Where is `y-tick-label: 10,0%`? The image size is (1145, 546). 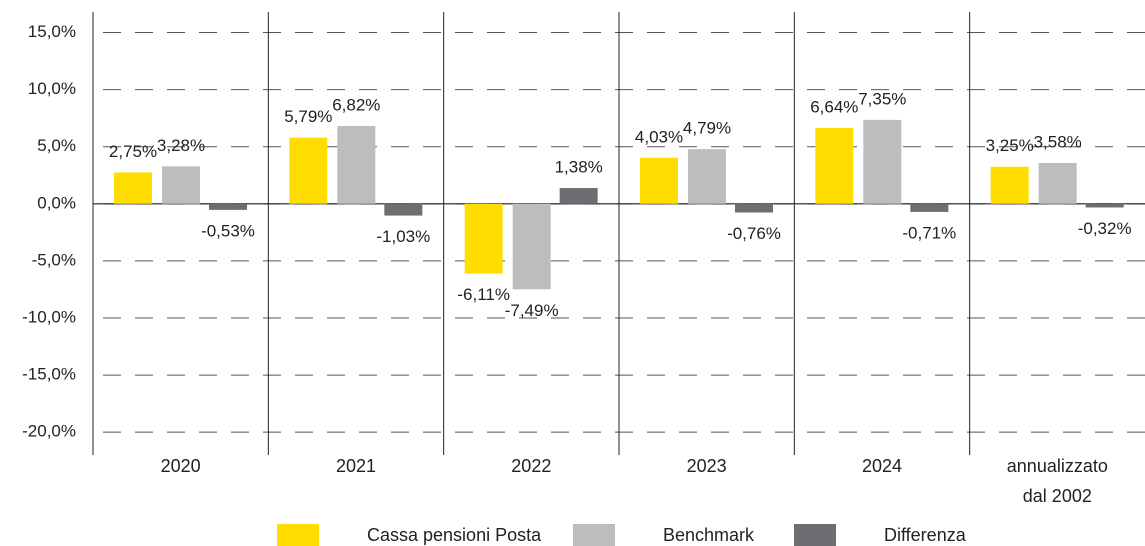 y-tick-label: 10,0% is located at coordinates (52, 88).